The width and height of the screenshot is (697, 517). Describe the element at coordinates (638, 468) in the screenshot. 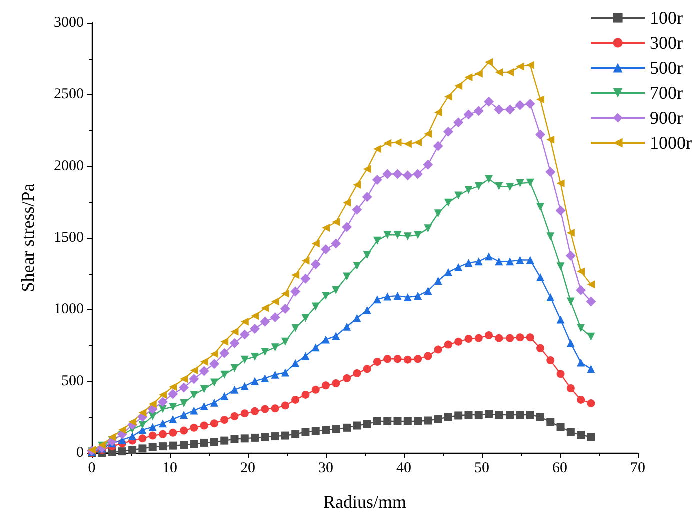

I see `x-tick-label: 70` at that location.